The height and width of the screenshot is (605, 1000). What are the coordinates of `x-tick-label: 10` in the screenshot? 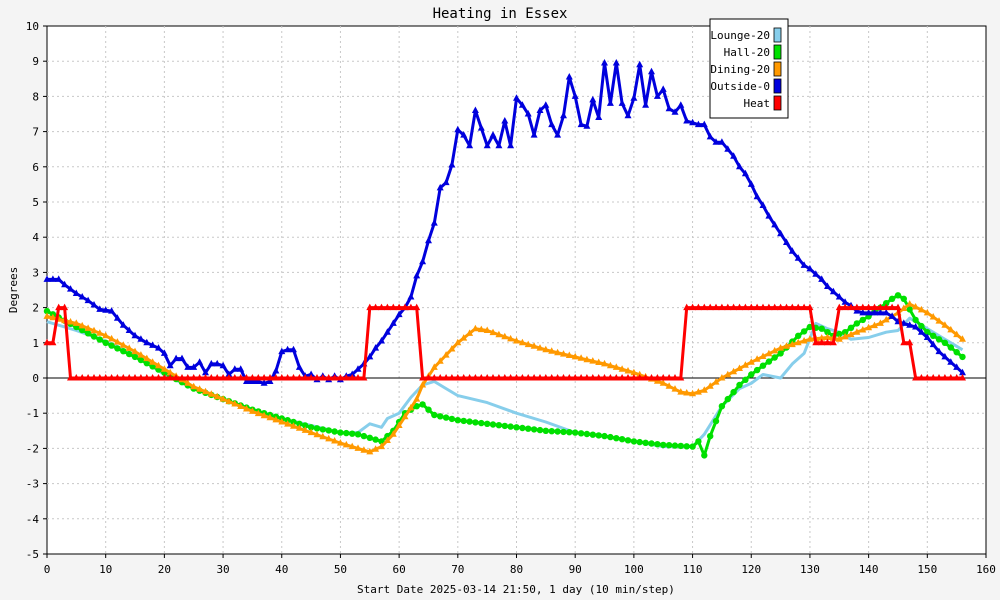 It's located at (105, 569).